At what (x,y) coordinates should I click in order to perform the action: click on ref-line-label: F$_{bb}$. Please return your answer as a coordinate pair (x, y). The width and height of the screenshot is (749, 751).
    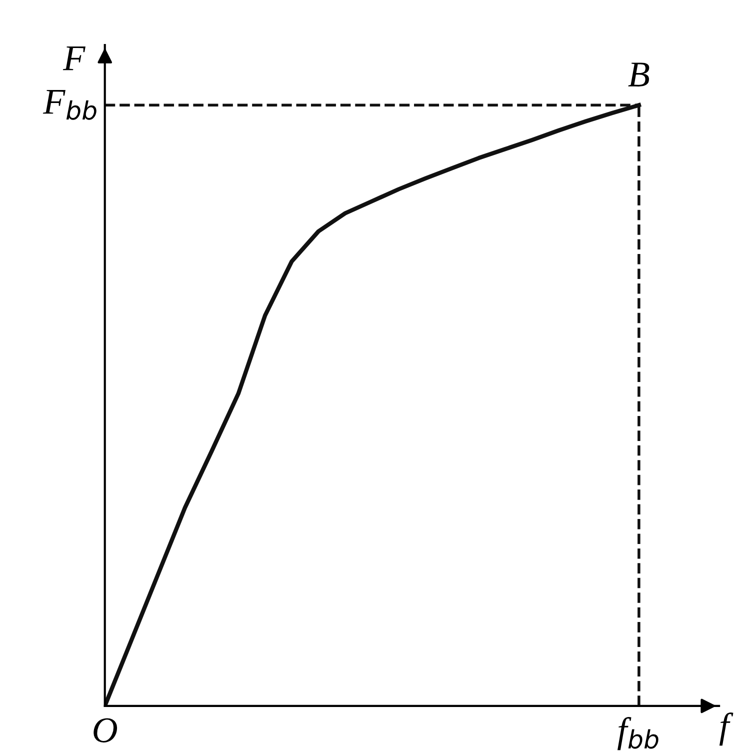
    Looking at the image, I should click on (69, 105).